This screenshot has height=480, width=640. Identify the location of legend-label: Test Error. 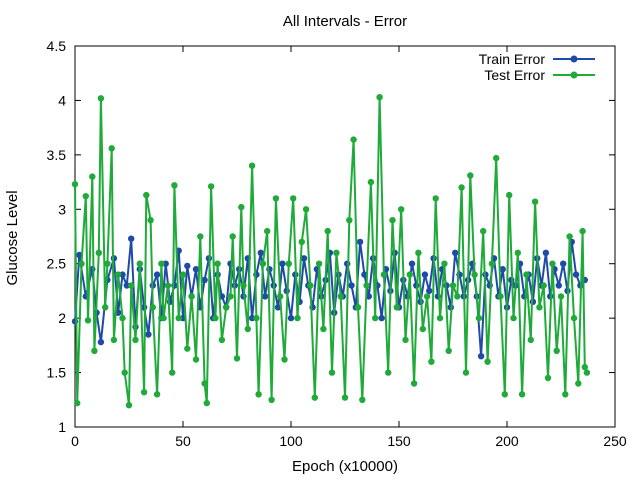
(514, 75).